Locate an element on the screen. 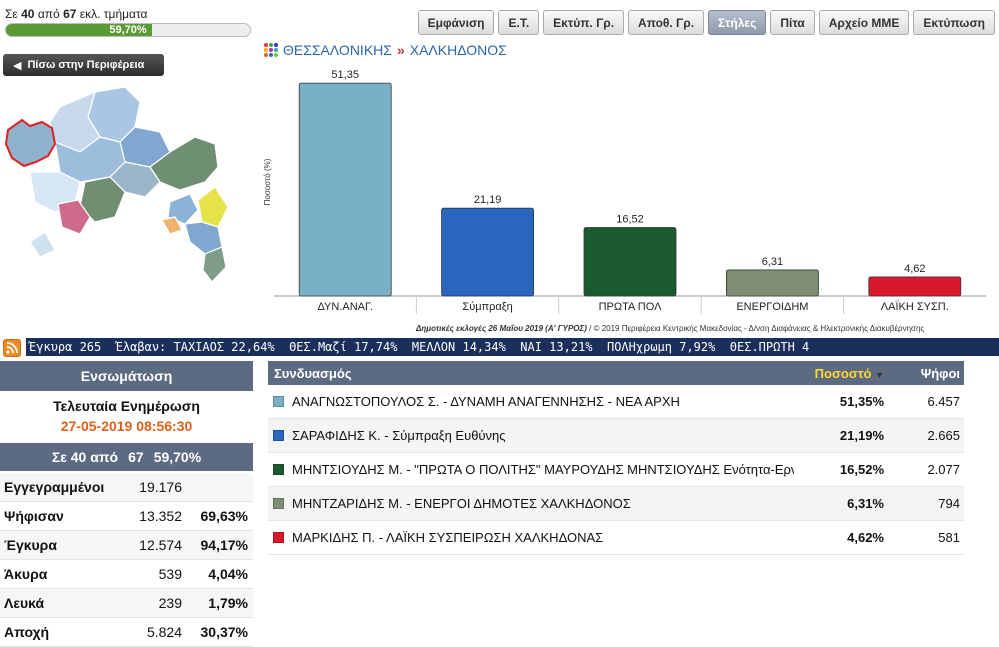  toolbar-button: Αρχείο ΜΜΕ is located at coordinates (864, 22).